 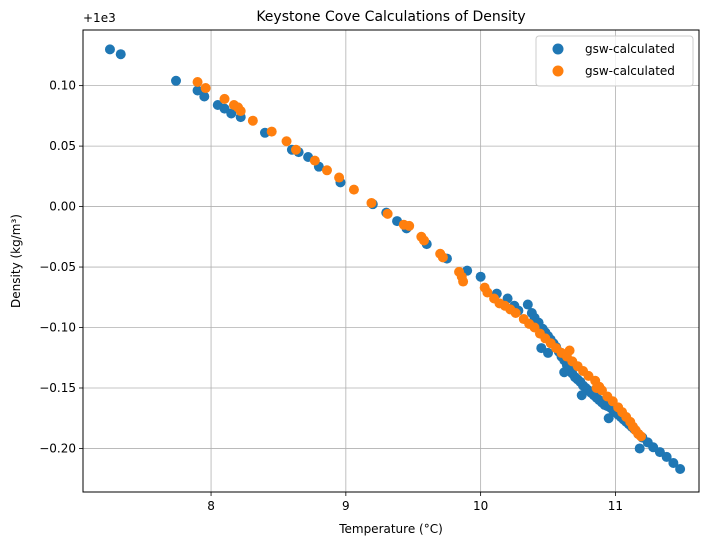 I want to click on chart-title: Keystone Cove Calculations of Density, so click(x=390, y=17).